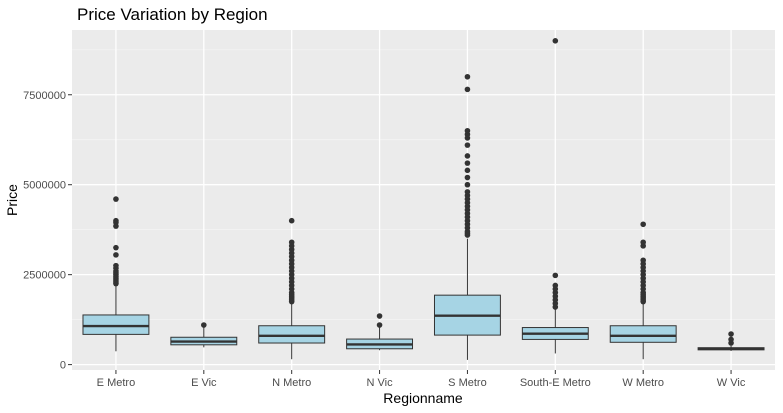 The width and height of the screenshot is (783, 413). What do you see at coordinates (643, 290) in the screenshot?
I see `box-w-metro` at bounding box center [643, 290].